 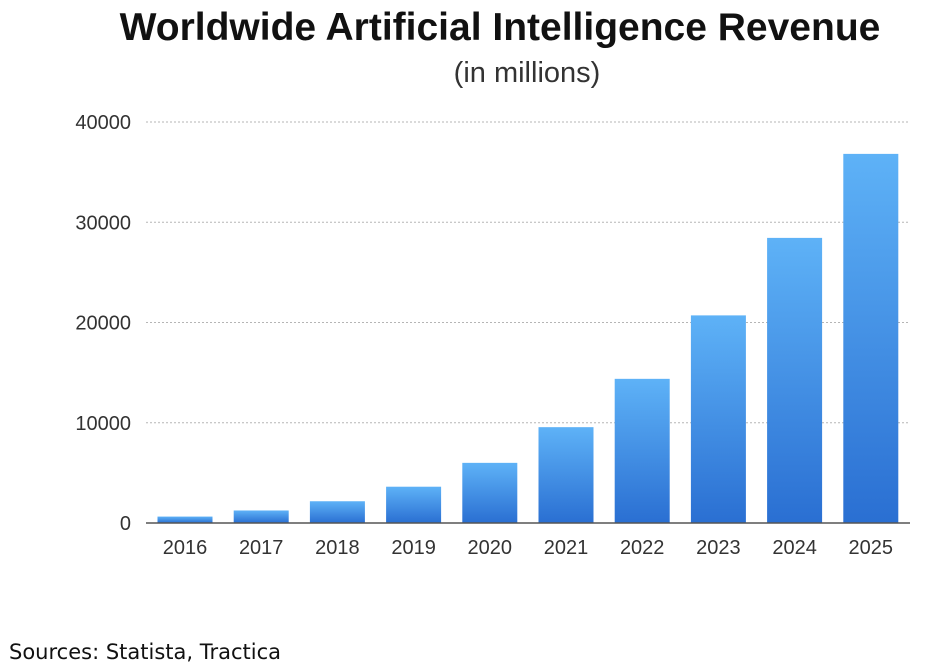 What do you see at coordinates (103, 223) in the screenshot?
I see `y-tick-label: 30000` at bounding box center [103, 223].